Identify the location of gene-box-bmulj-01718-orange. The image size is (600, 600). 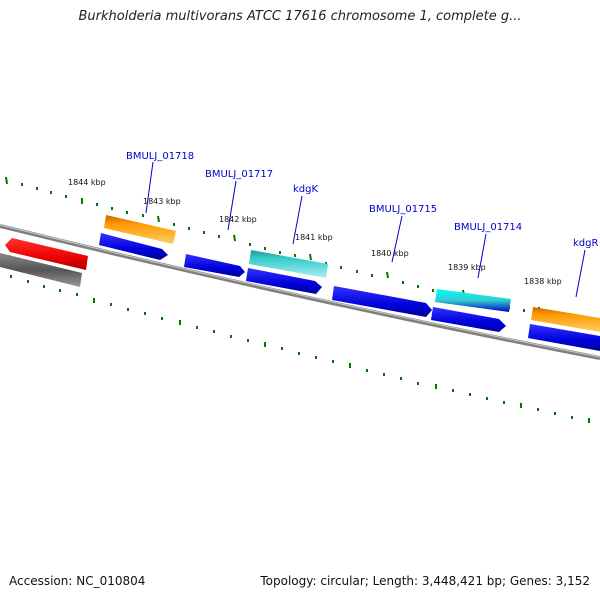
(140, 229).